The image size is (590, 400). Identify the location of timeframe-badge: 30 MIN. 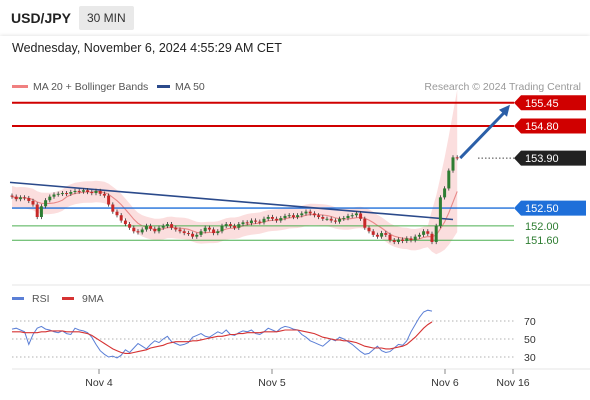
(106, 18).